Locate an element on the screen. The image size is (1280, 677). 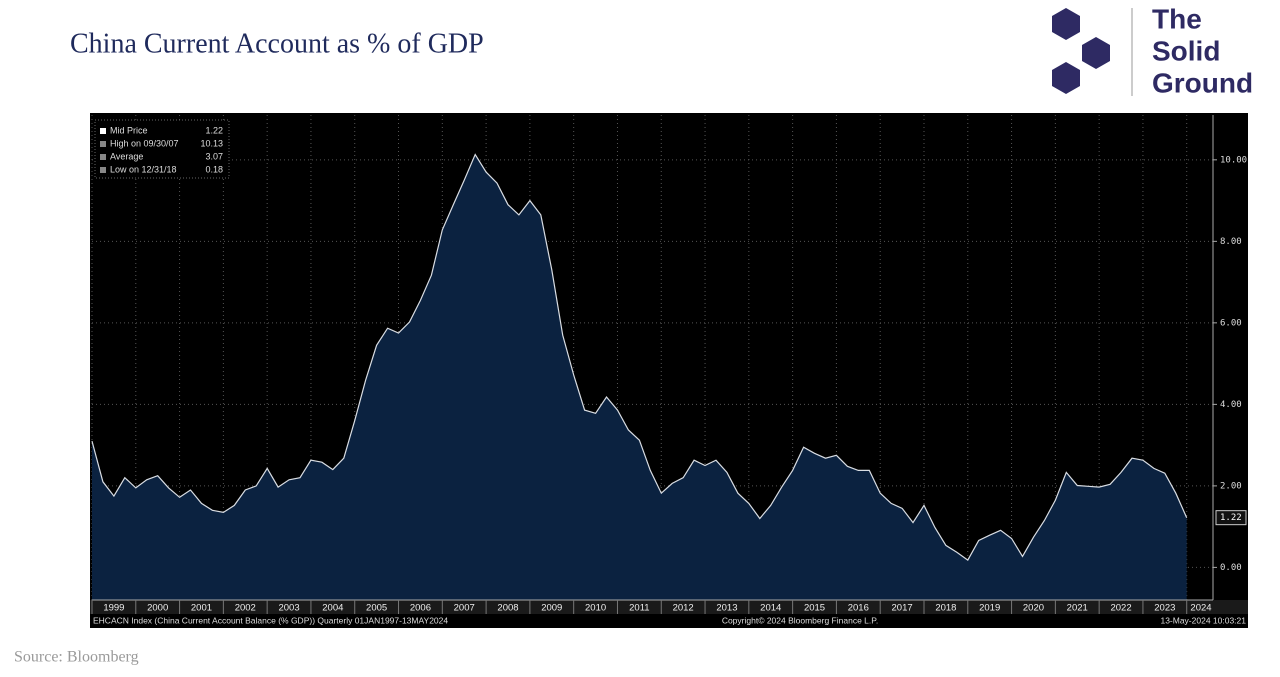
last-price-label: 1.22 is located at coordinates (1231, 518).